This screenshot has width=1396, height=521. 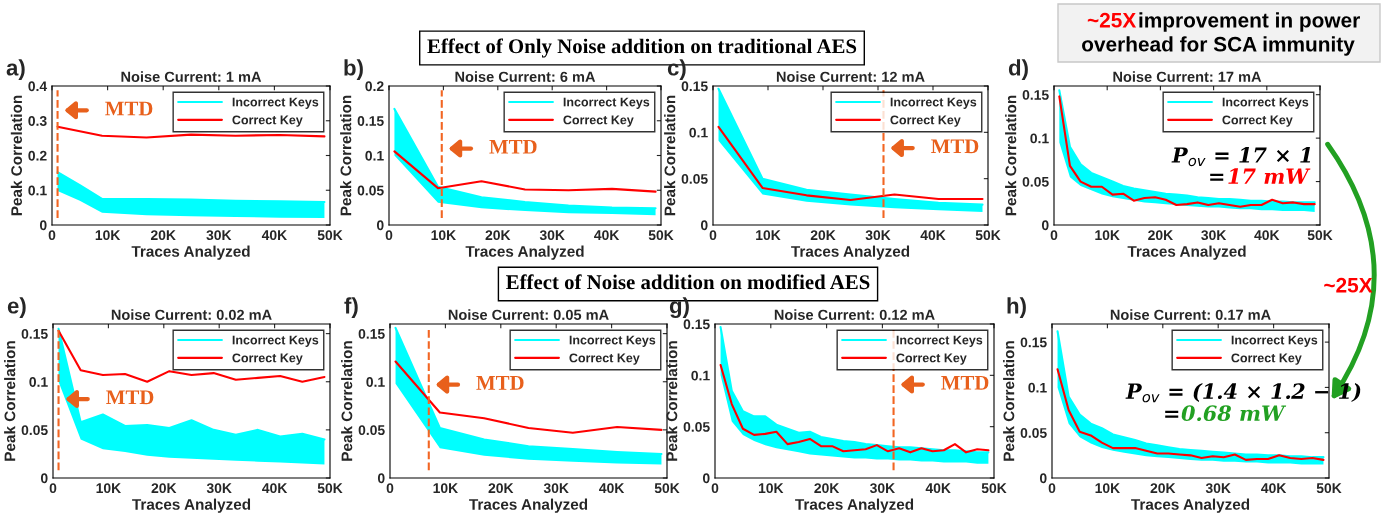 What do you see at coordinates (191, 76) in the screenshot?
I see `chart-title: Noise Current: 1 mA` at bounding box center [191, 76].